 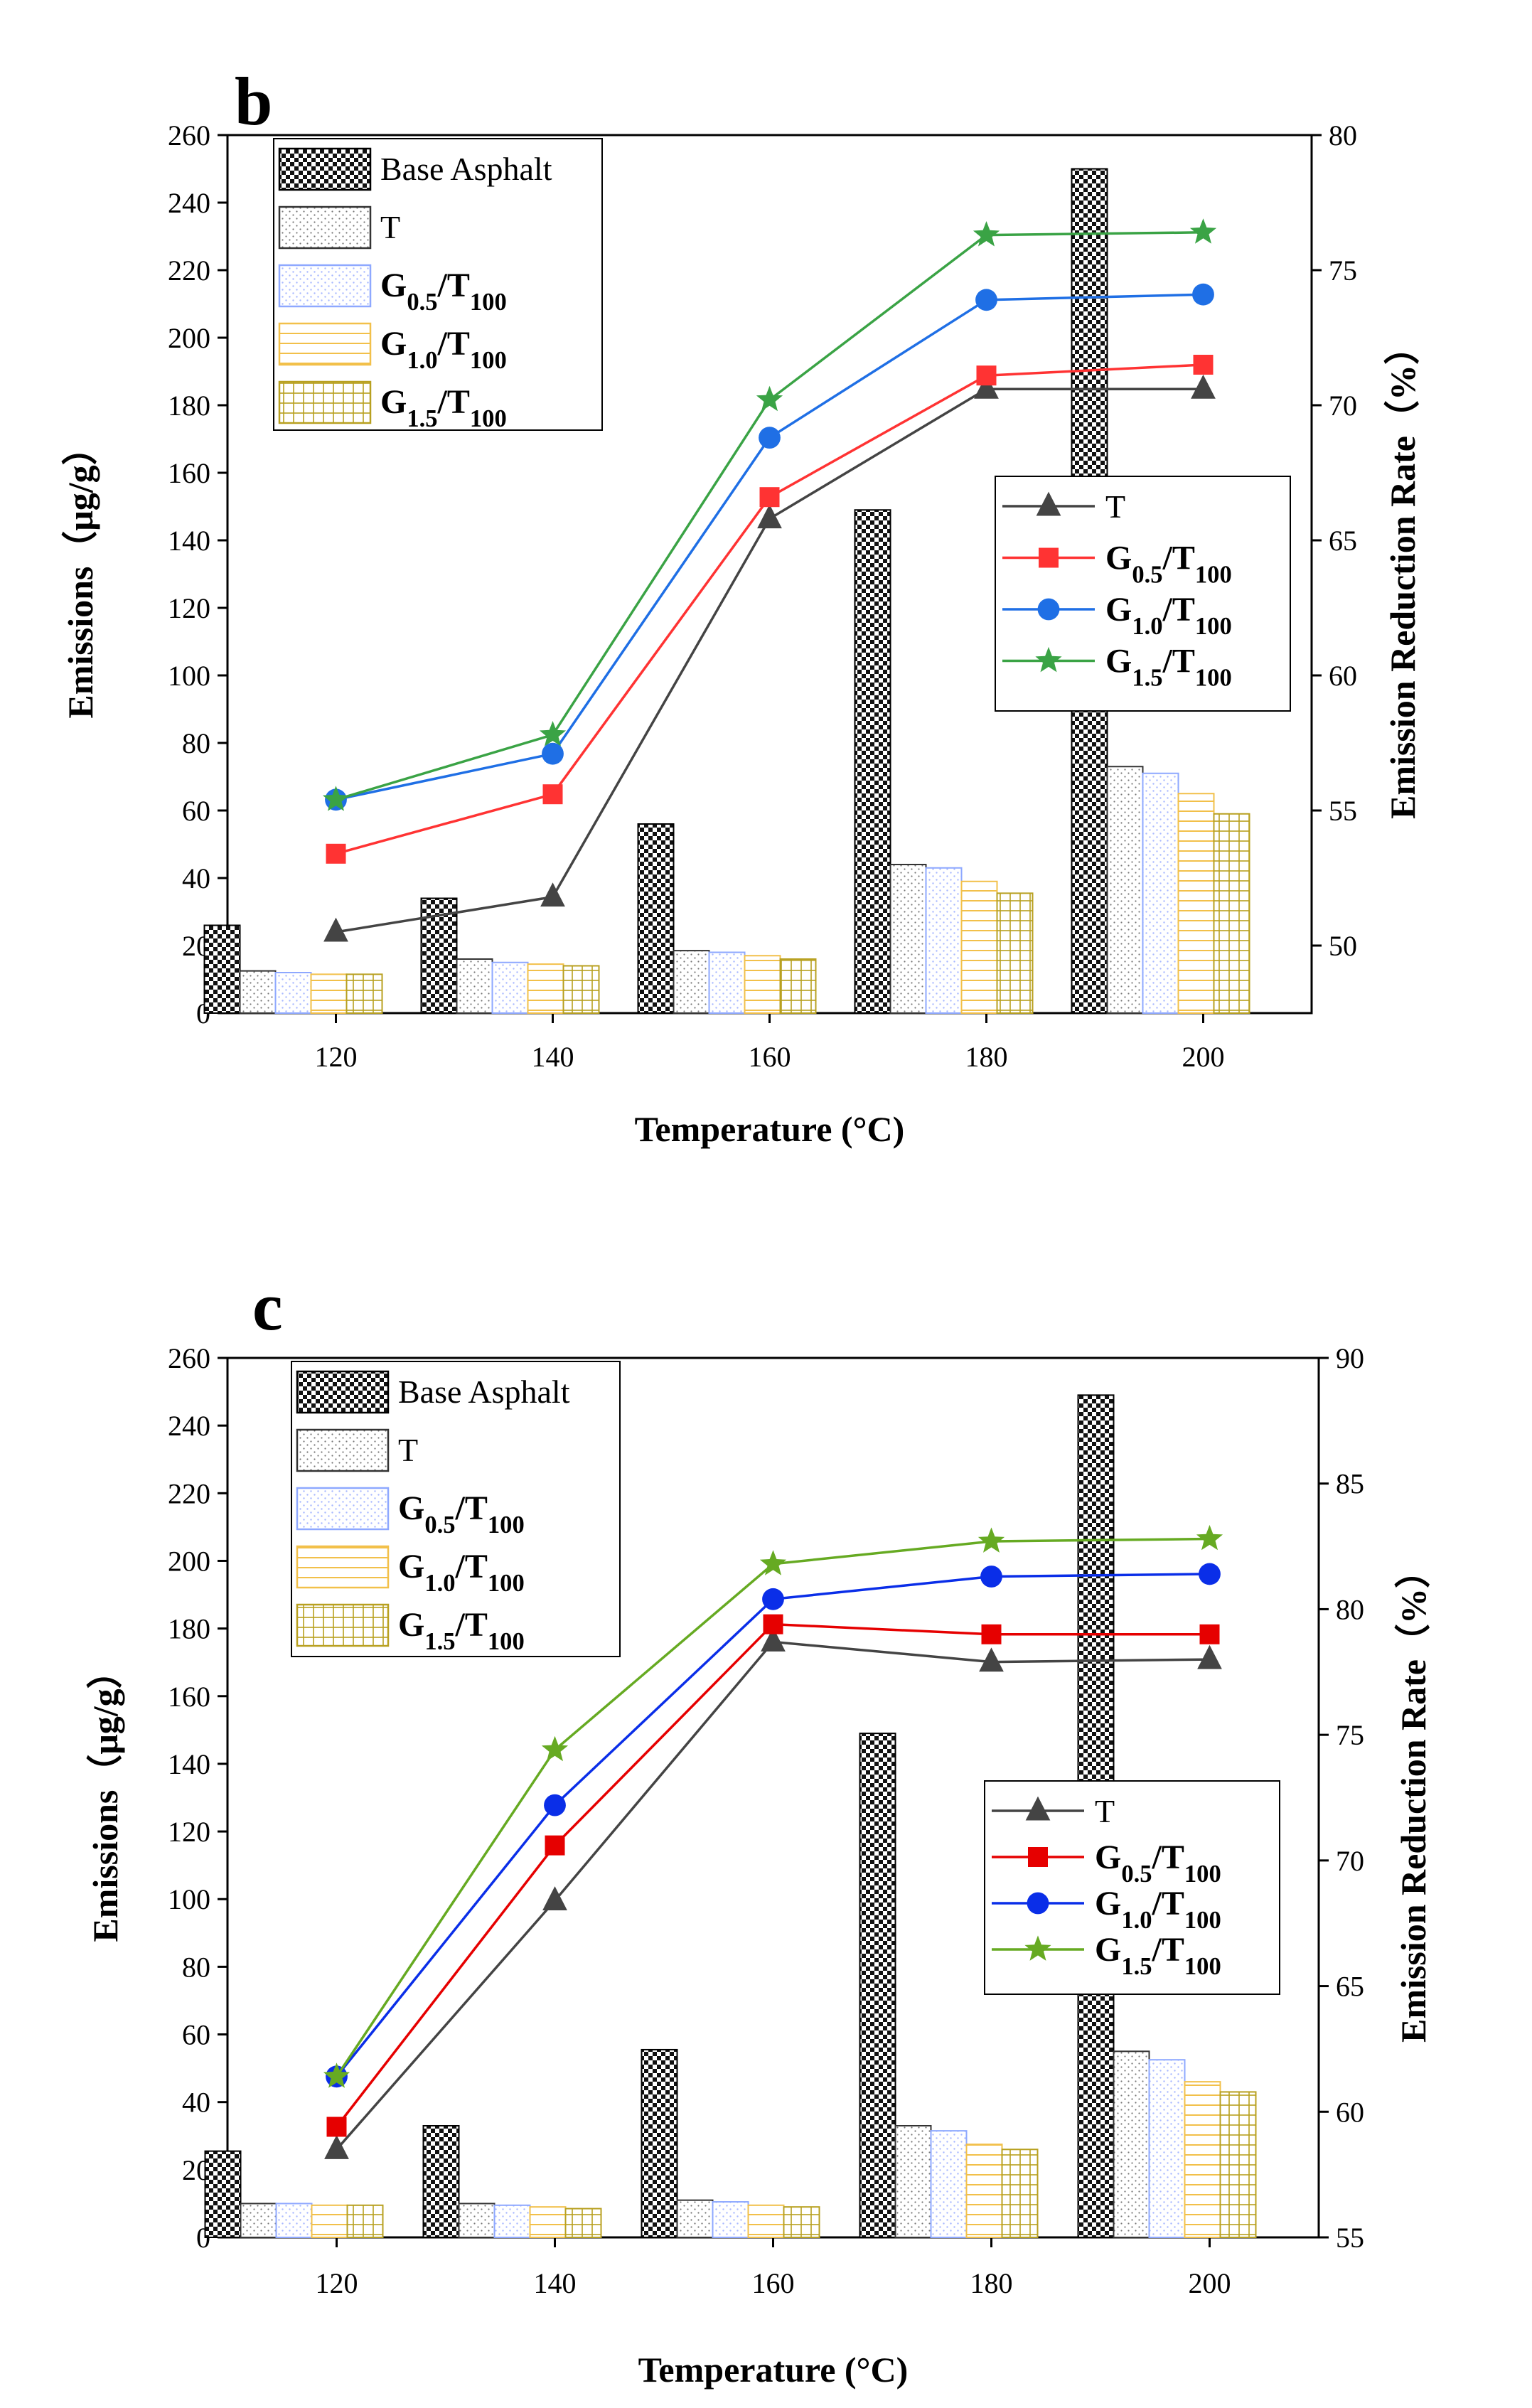 What do you see at coordinates (253, 101) in the screenshot?
I see `panel-letter: b` at bounding box center [253, 101].